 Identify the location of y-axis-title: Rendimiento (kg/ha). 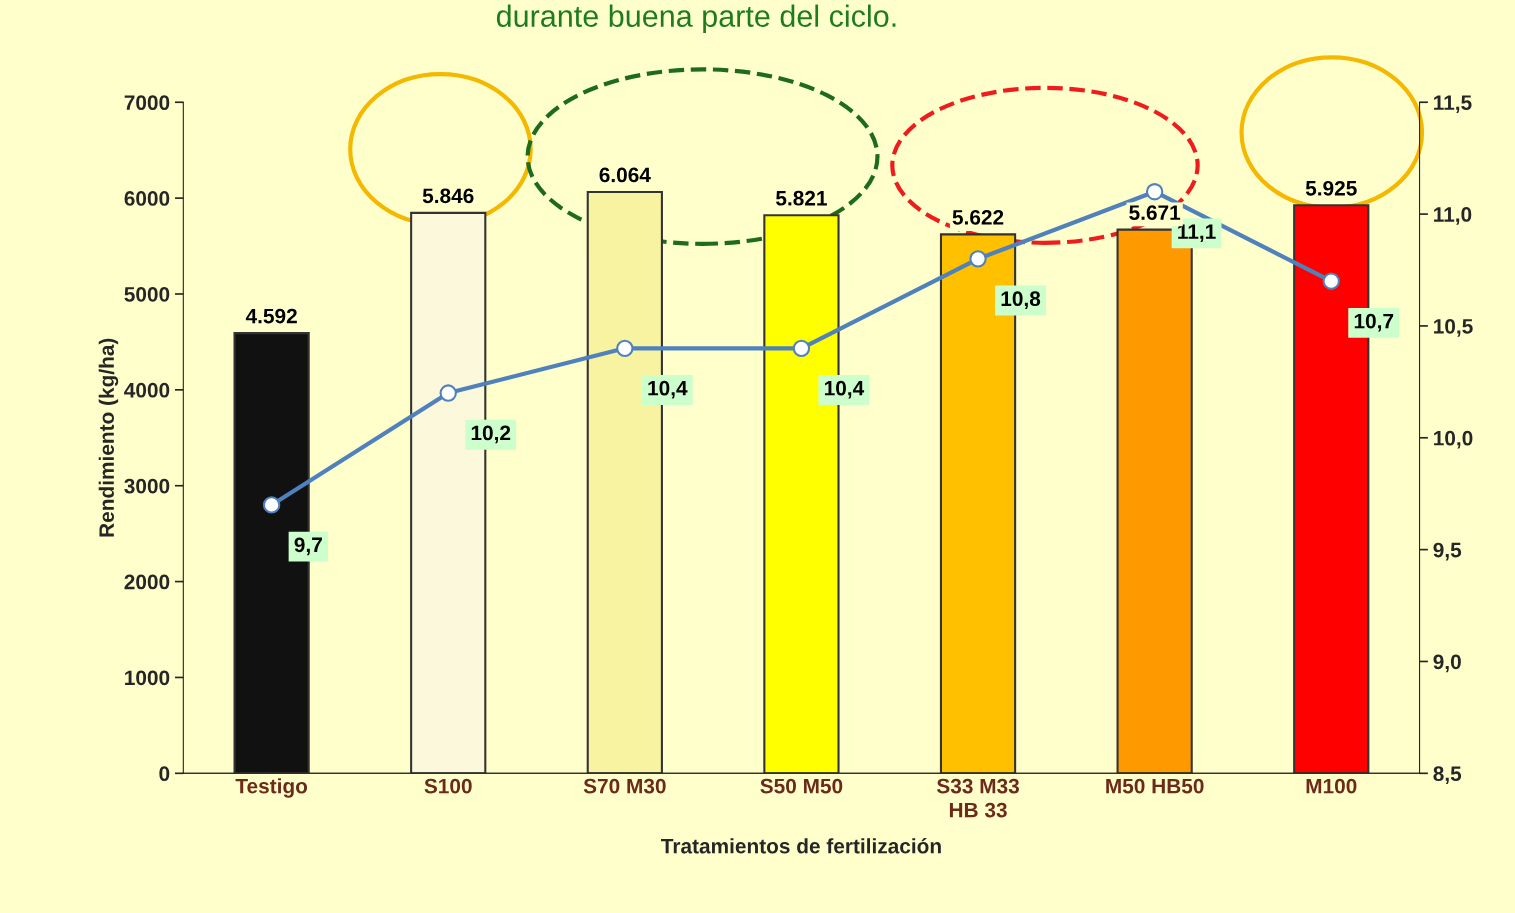
(108, 437).